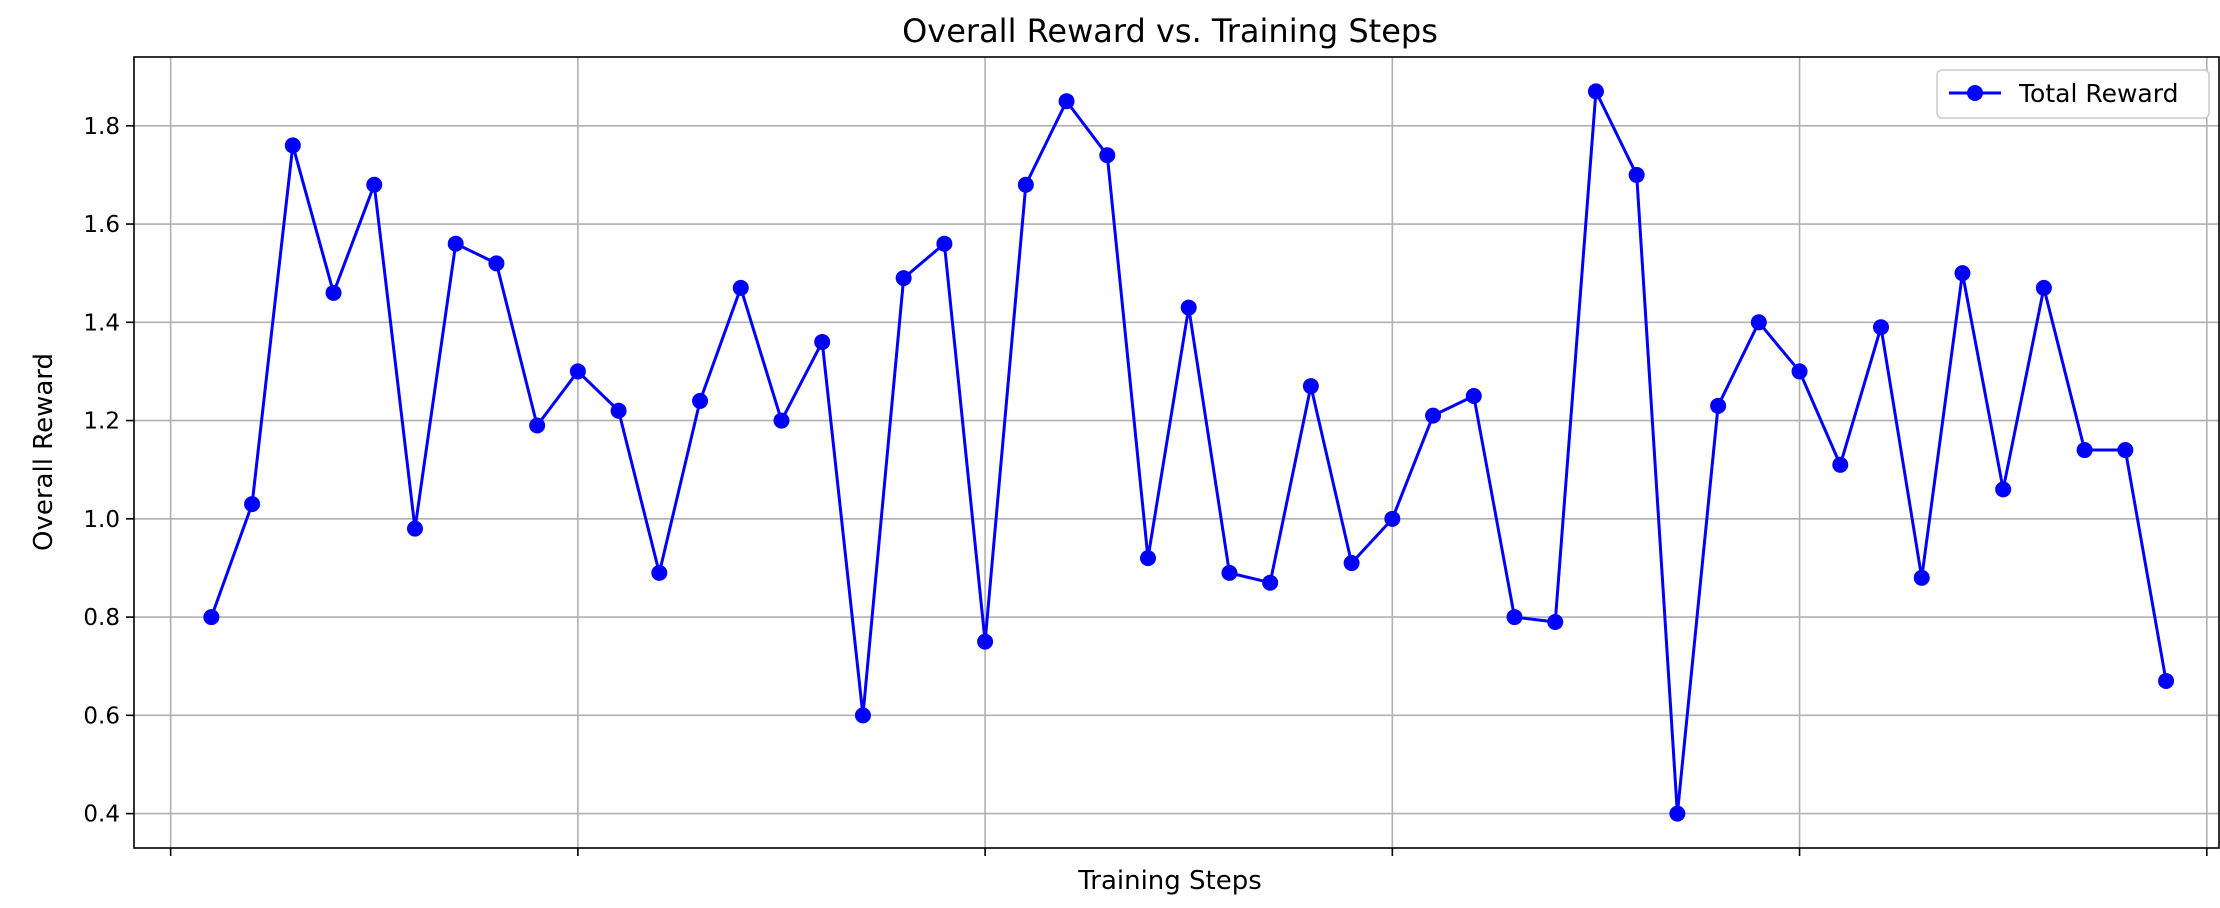 The width and height of the screenshot is (2220, 908). What do you see at coordinates (101, 225) in the screenshot?
I see `y-tick-label: 1.6` at bounding box center [101, 225].